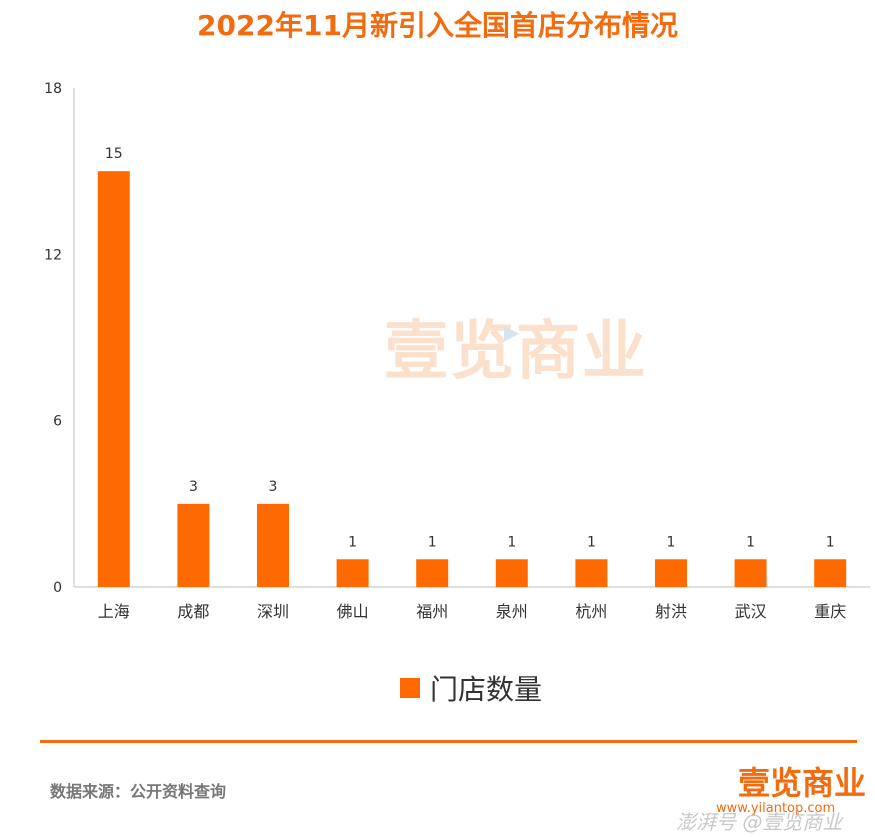 The height and width of the screenshot is (837, 875). I want to click on legend: 门店数量, so click(471, 688).